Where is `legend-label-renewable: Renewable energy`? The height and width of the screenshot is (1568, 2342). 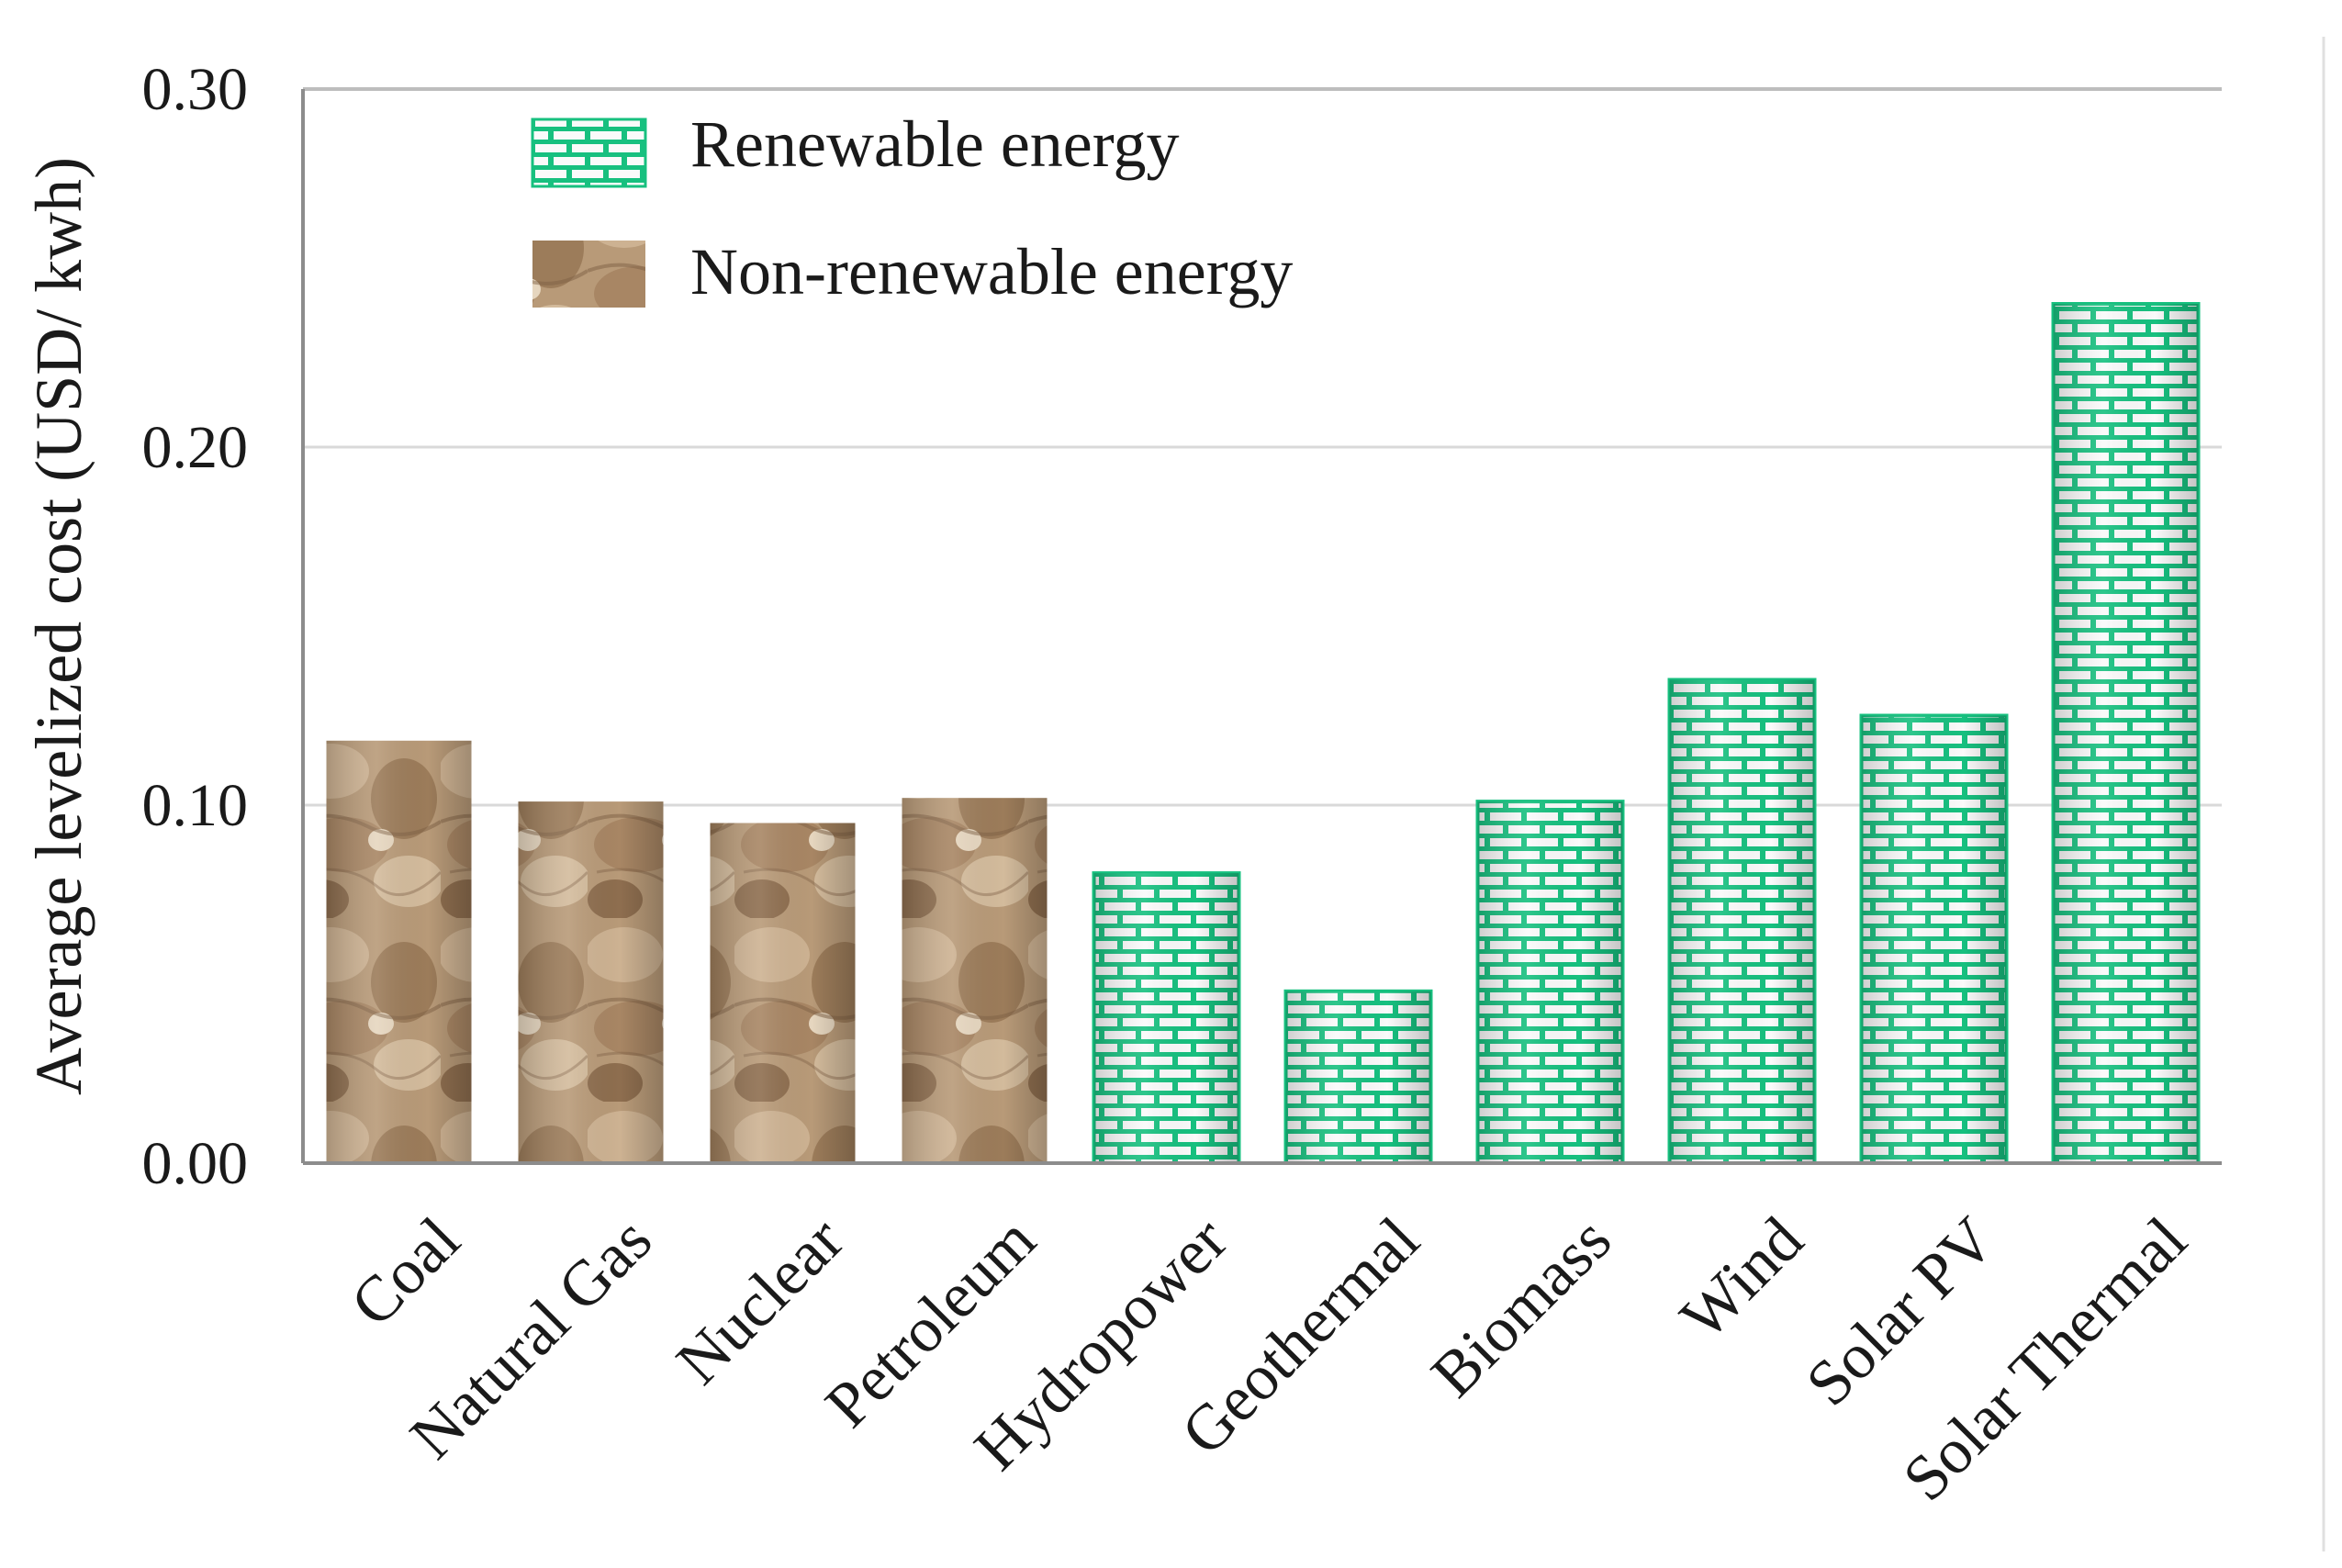
legend-label-renewable: Renewable energy is located at coordinates (934, 144).